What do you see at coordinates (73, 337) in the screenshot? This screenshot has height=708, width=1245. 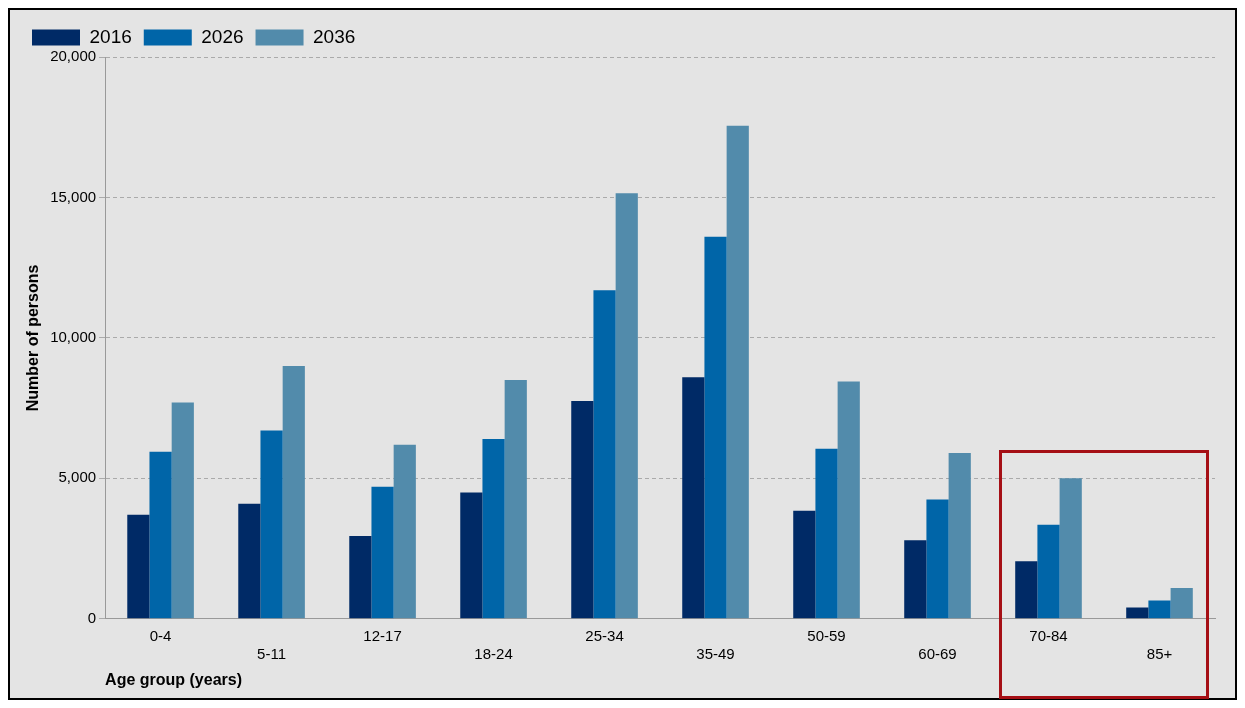 I see `y-tick-label: 10,000` at bounding box center [73, 337].